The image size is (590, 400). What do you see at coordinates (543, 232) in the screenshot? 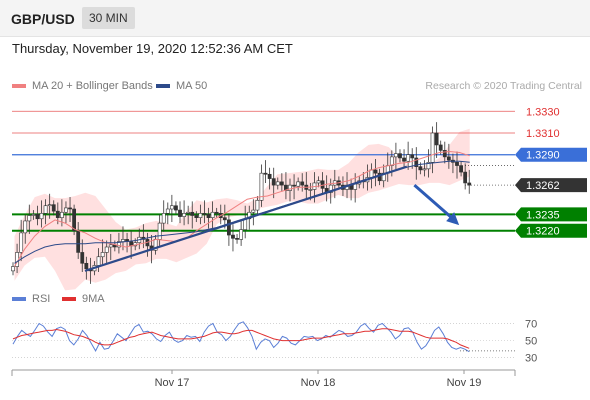
I see `level-label-1.3220: 1.3220` at bounding box center [543, 232].